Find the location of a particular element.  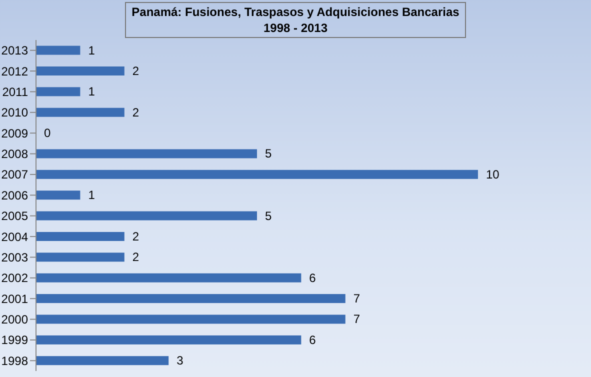

chart-subtitle: 1998 - 2013 is located at coordinates (295, 28).